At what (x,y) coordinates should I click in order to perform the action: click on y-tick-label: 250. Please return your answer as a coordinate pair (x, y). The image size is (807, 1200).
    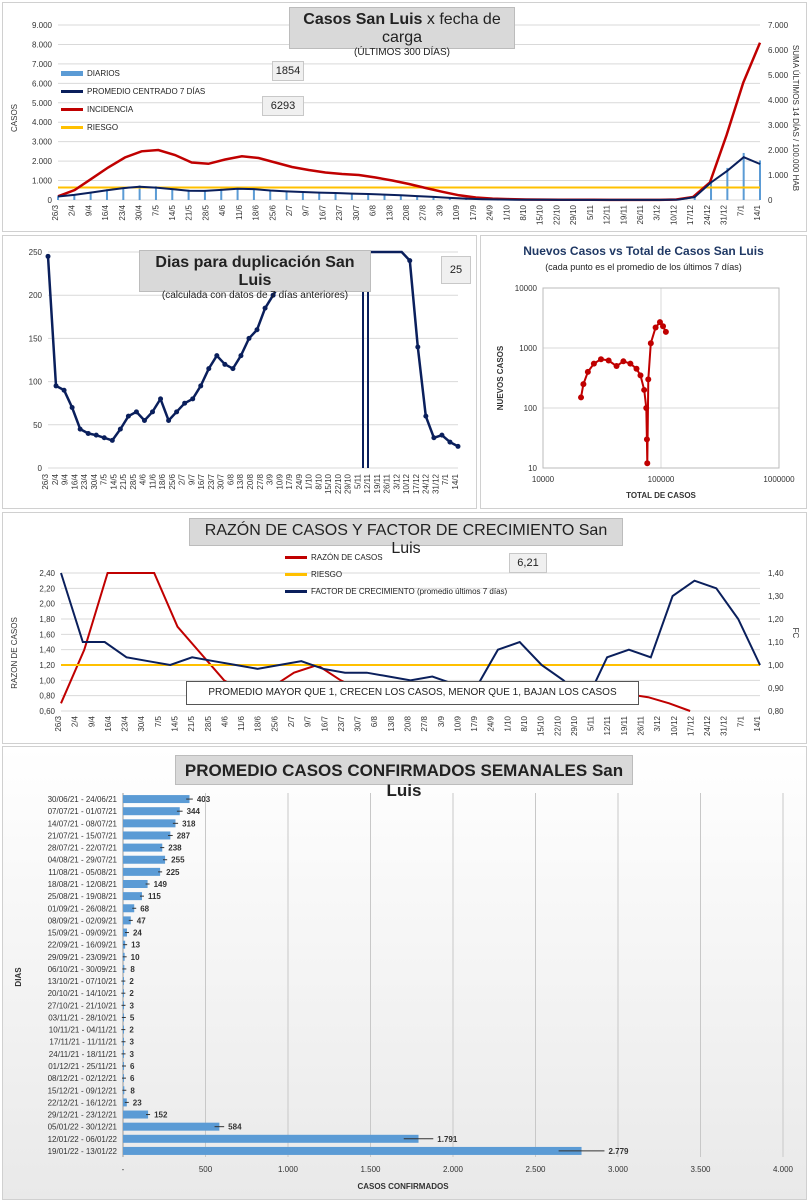
    Looking at the image, I should click on (36, 252).